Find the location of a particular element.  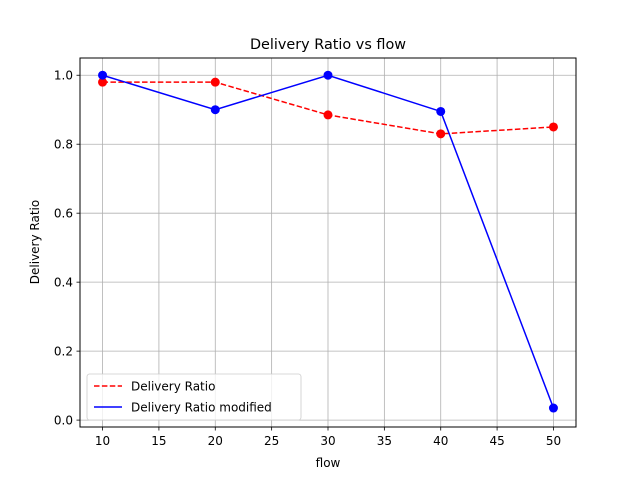

legend-label-0: Delivery Ratio is located at coordinates (173, 387).